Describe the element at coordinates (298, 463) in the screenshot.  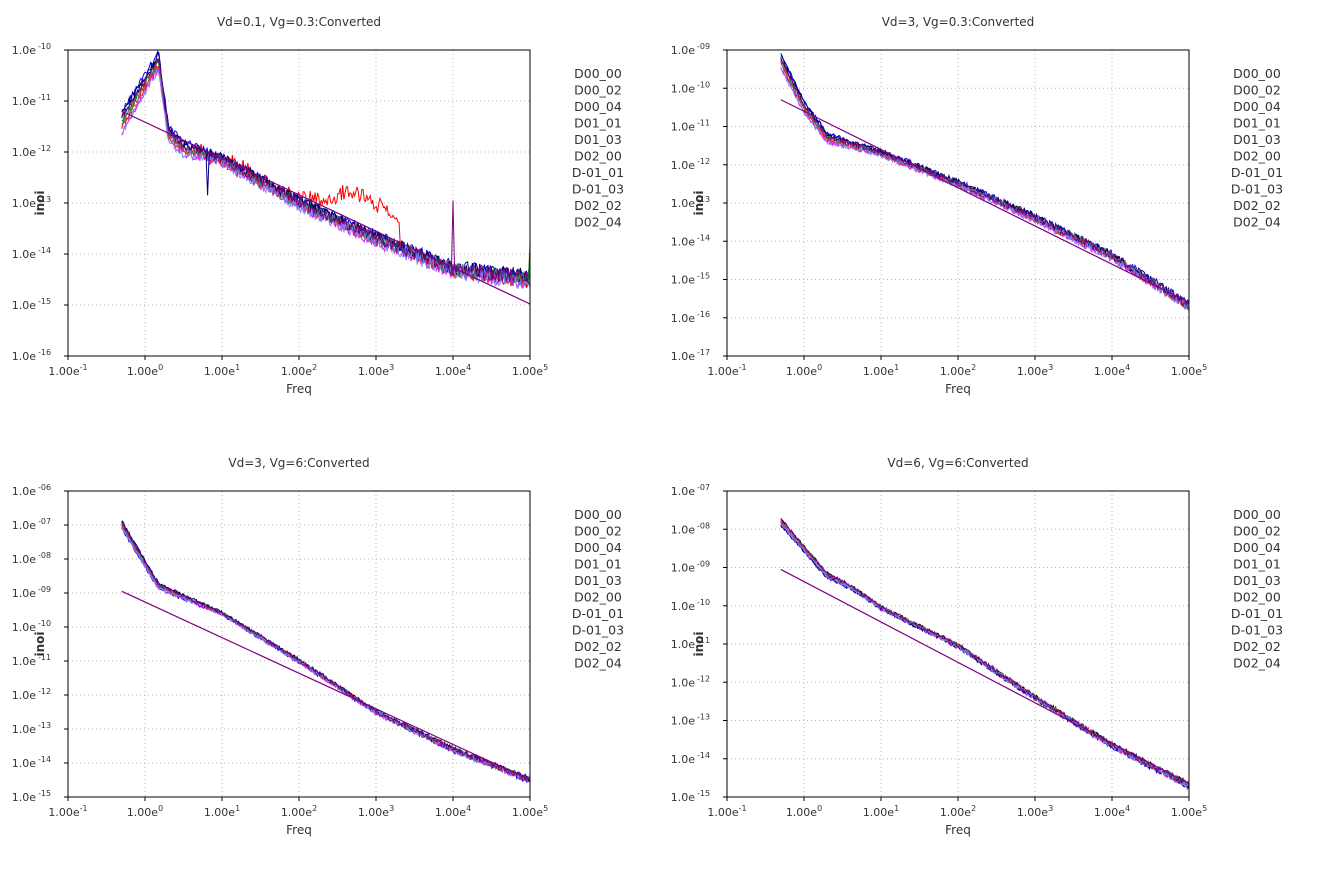
I see `chart-title: Vd=3, Vg=6:Converted` at that location.